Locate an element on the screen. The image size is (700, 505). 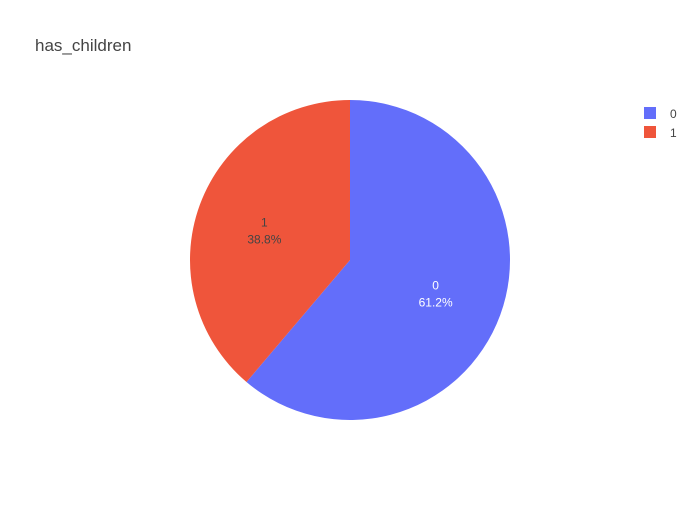
slice-label-1: 1 38.8% is located at coordinates (264, 231).